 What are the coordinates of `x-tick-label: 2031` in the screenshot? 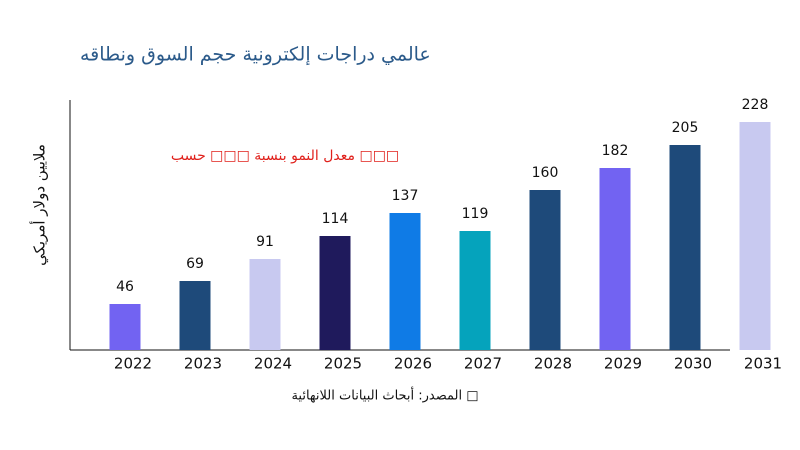 It's located at (763, 364).